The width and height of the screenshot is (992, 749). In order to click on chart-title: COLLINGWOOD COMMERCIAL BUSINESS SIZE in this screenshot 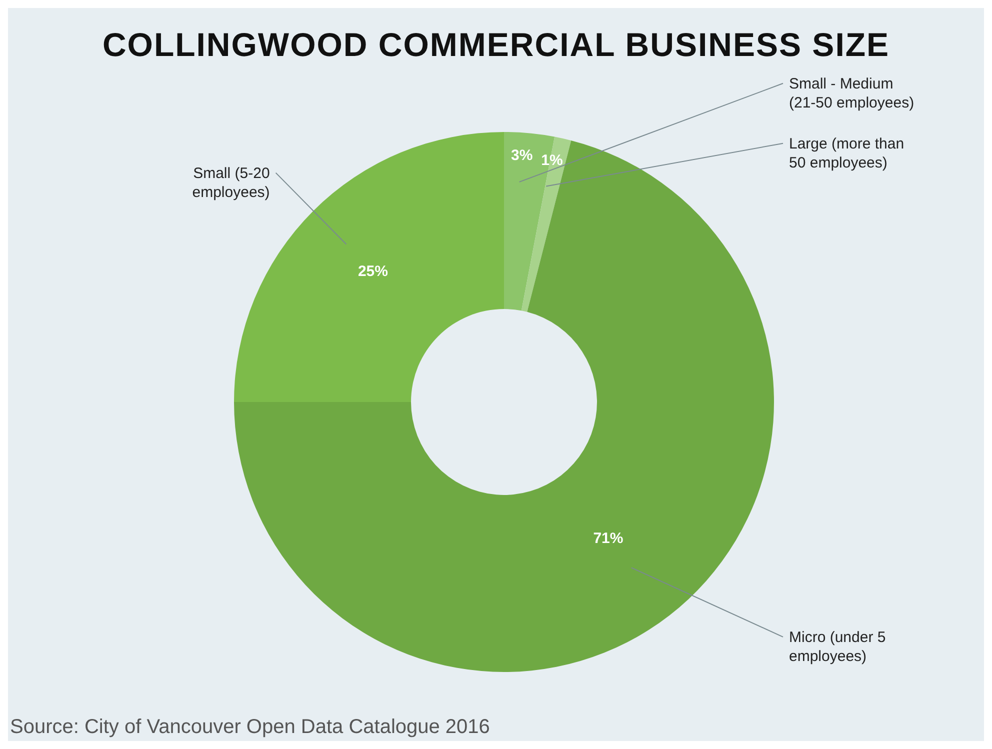, I will do `click(496, 45)`.